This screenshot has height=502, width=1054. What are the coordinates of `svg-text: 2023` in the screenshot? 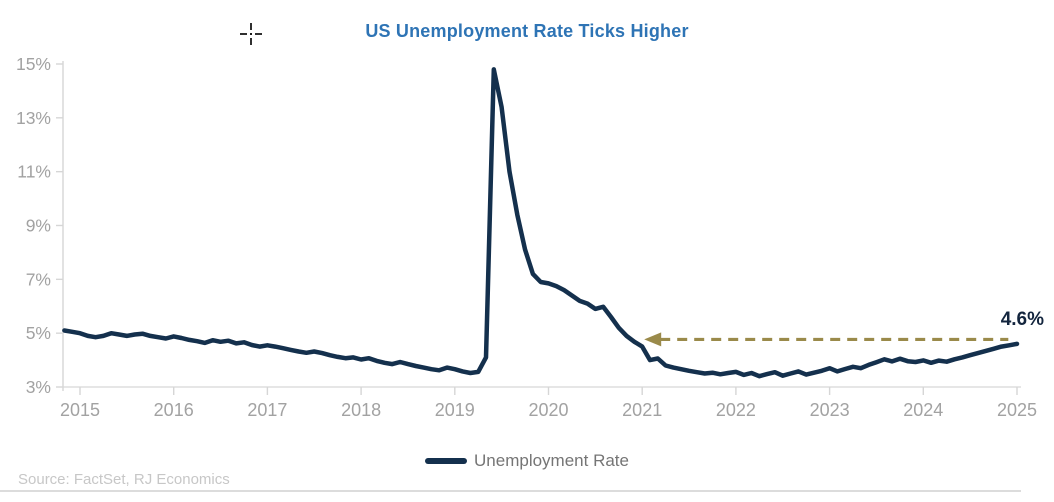 It's located at (830, 410).